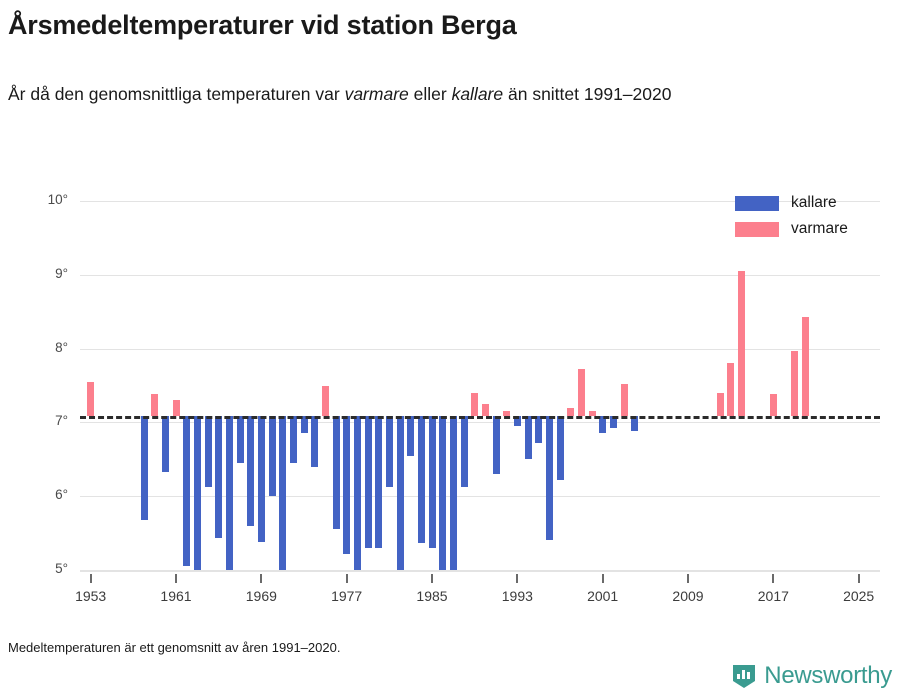  What do you see at coordinates (757, 229) in the screenshot?
I see `legend-swatch-icon-varmare` at bounding box center [757, 229].